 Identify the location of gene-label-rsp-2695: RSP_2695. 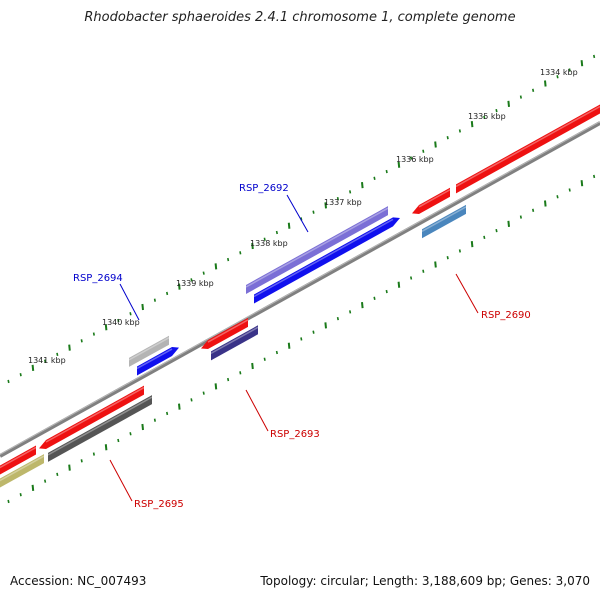
(159, 504).